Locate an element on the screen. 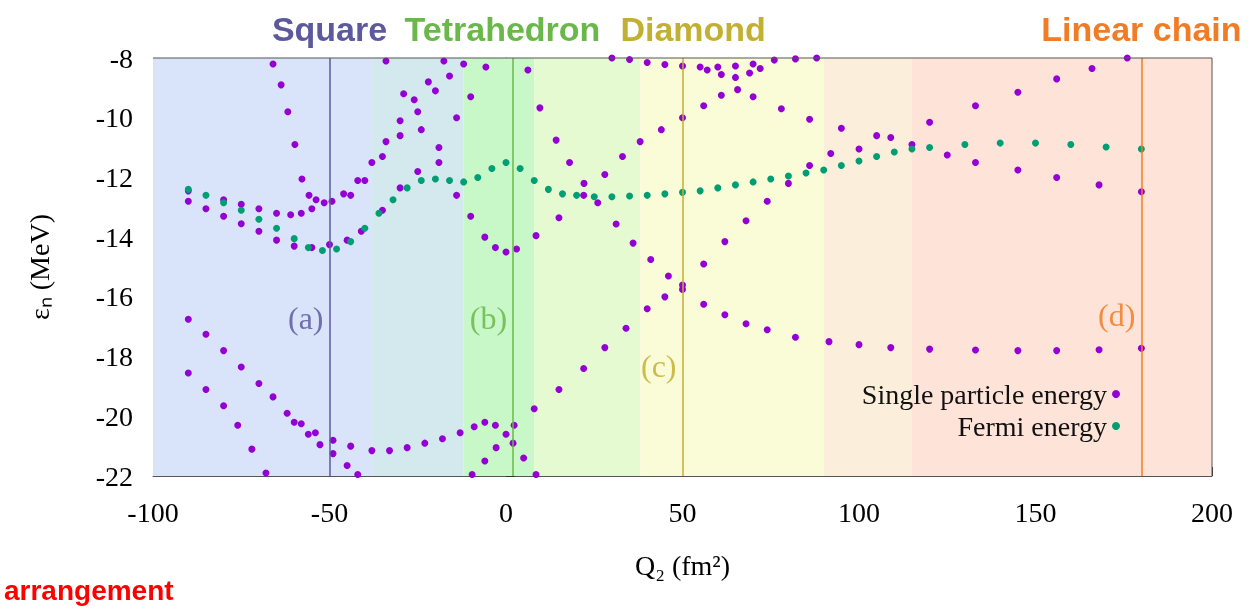 This screenshot has width=1260, height=613. ref-line-label: Diamond is located at coordinates (693, 29).